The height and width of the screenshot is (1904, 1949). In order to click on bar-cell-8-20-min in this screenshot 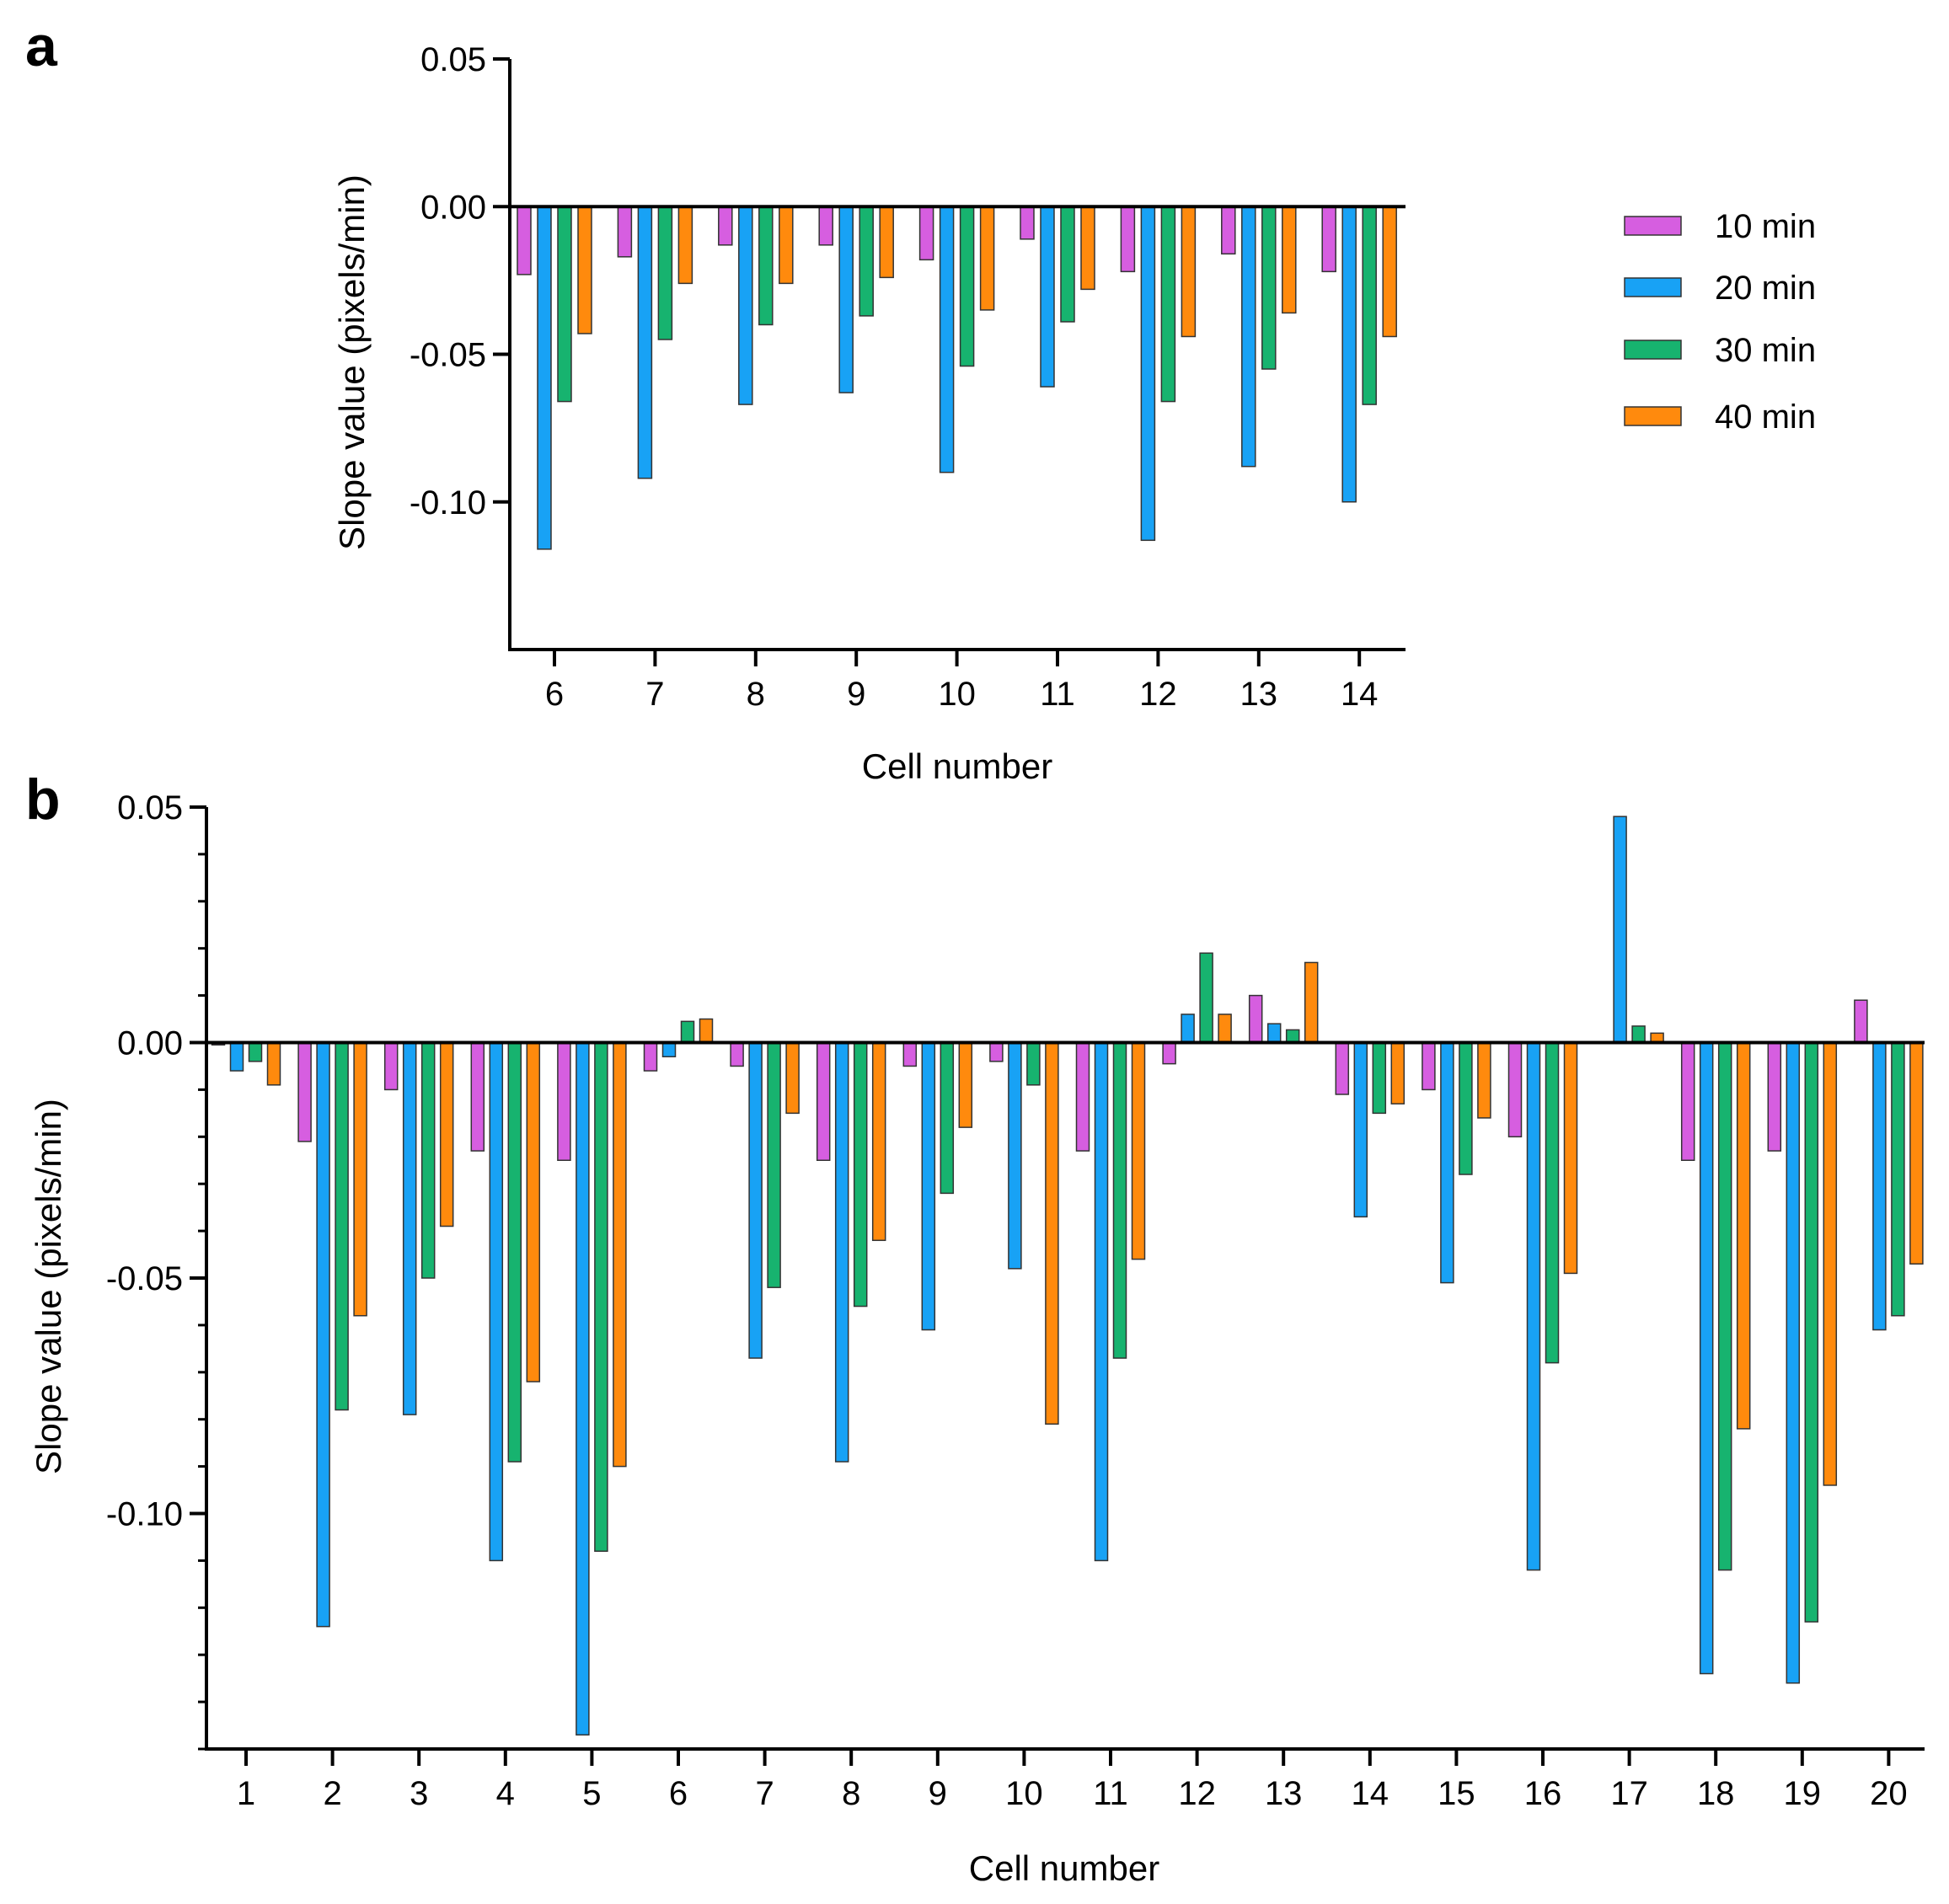, I will do `click(745, 305)`.